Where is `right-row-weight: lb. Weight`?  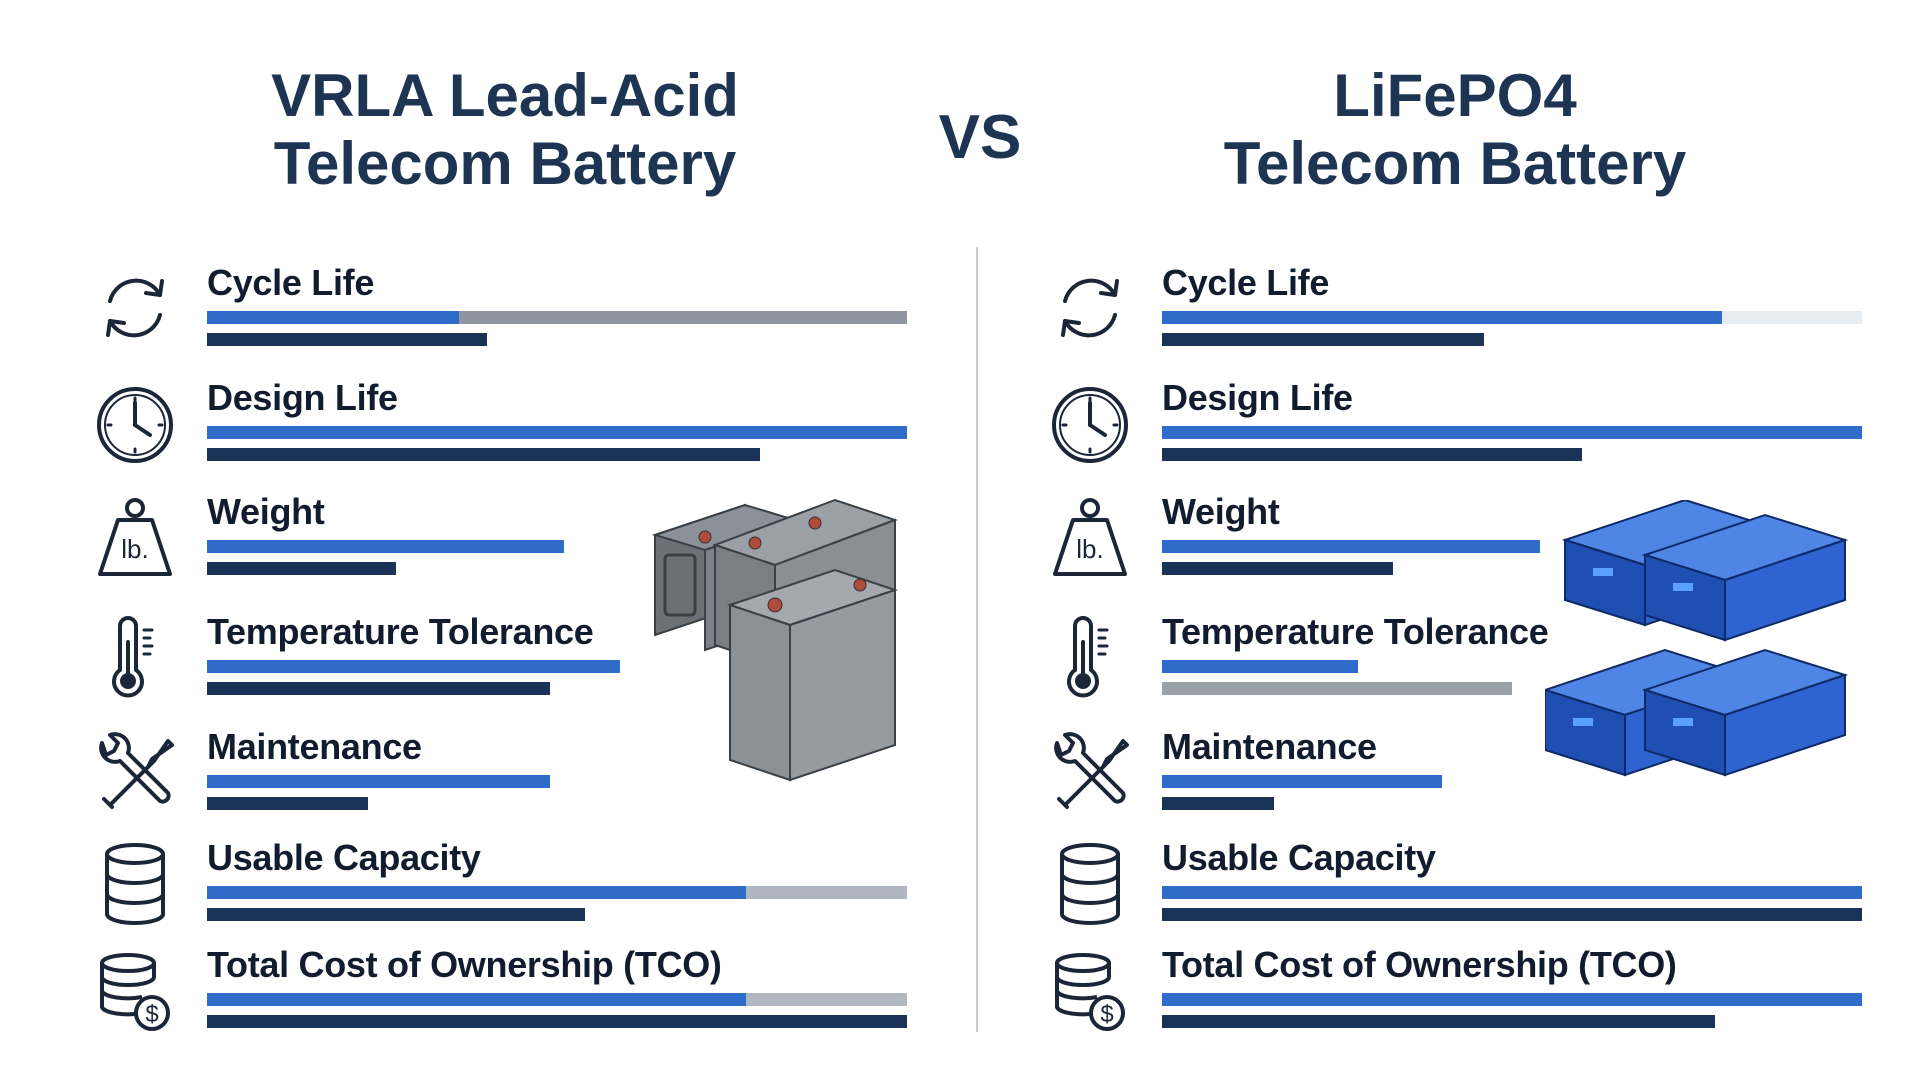 right-row-weight: lb. Weight is located at coordinates (1475, 547).